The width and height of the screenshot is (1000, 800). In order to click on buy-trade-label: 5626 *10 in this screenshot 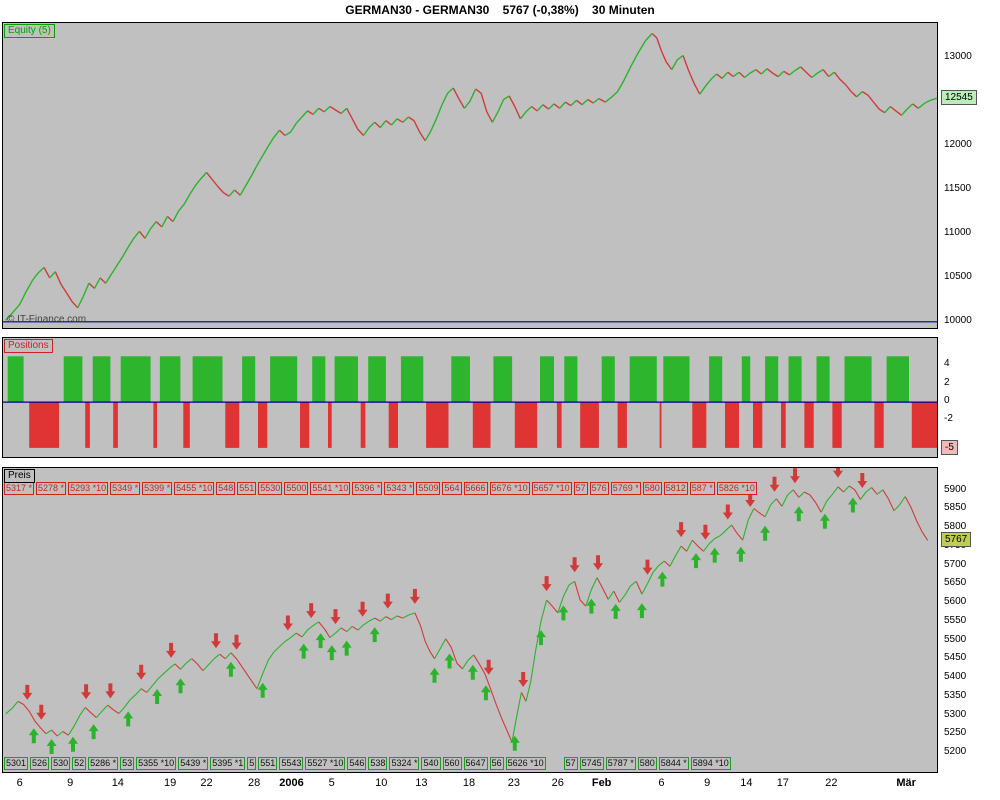, I will do `click(525, 763)`.